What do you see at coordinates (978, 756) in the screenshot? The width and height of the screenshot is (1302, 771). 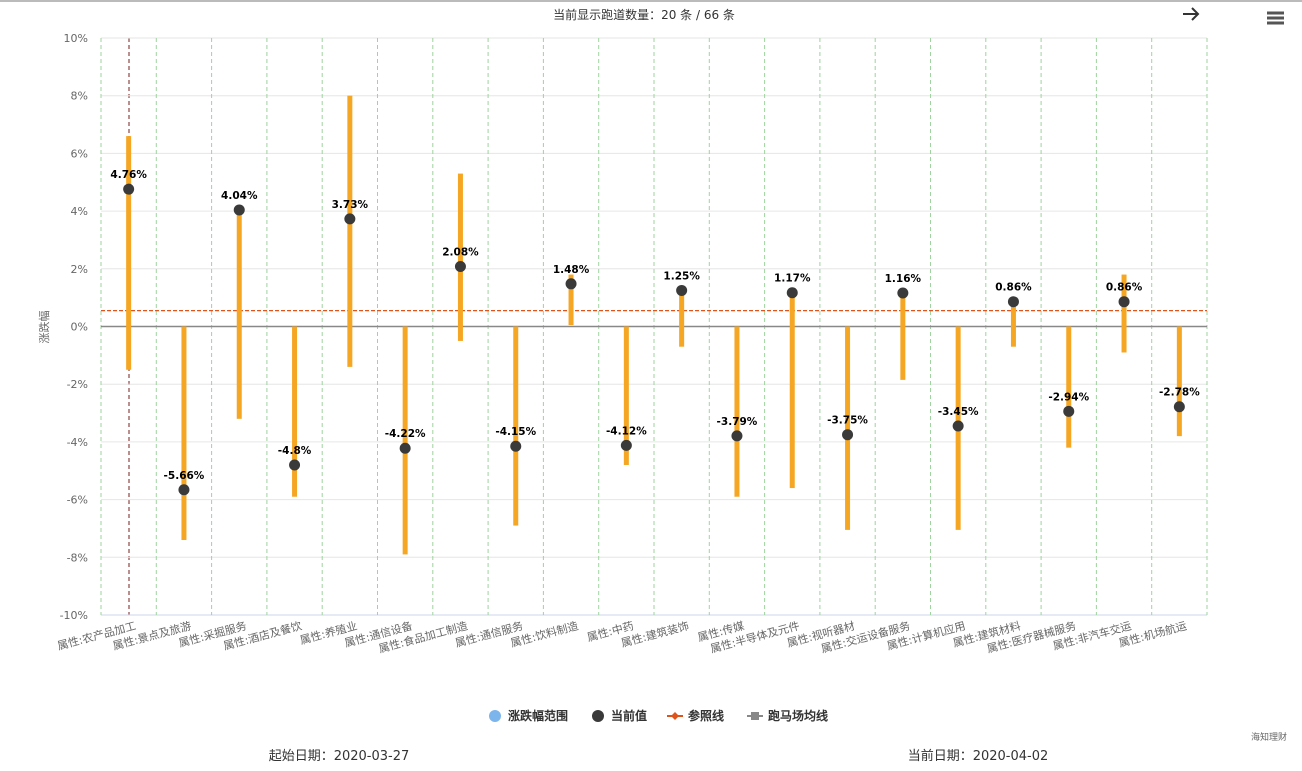 I see `current-date: 当前日期：2020-04-02` at bounding box center [978, 756].